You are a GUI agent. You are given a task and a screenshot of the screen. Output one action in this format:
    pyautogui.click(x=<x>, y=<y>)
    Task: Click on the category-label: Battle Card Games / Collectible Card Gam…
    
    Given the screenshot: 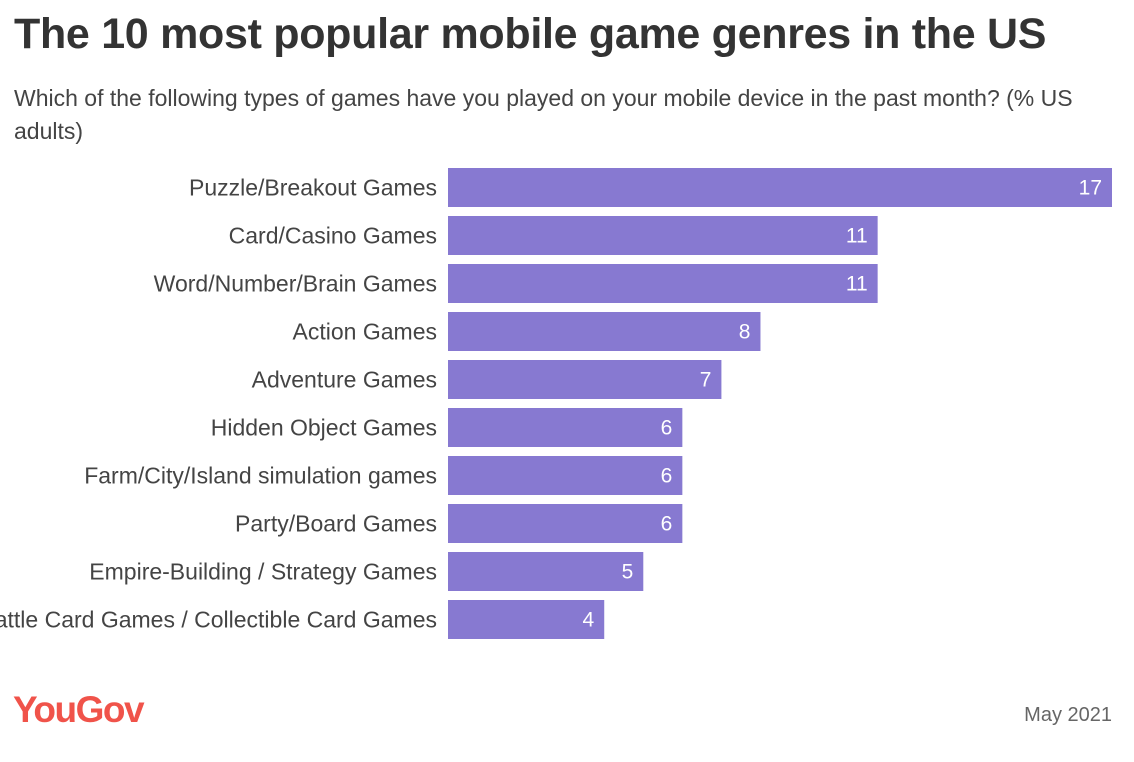 What is the action you would take?
    pyautogui.click(x=218, y=620)
    